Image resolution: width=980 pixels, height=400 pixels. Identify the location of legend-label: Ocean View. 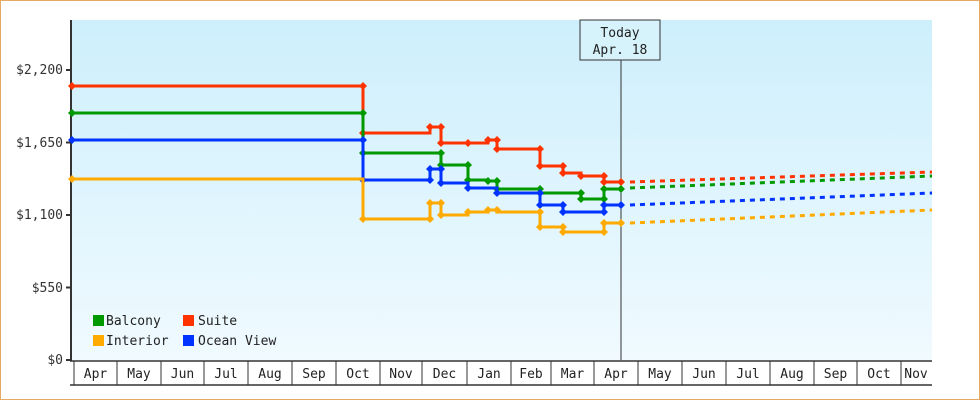
(237, 341).